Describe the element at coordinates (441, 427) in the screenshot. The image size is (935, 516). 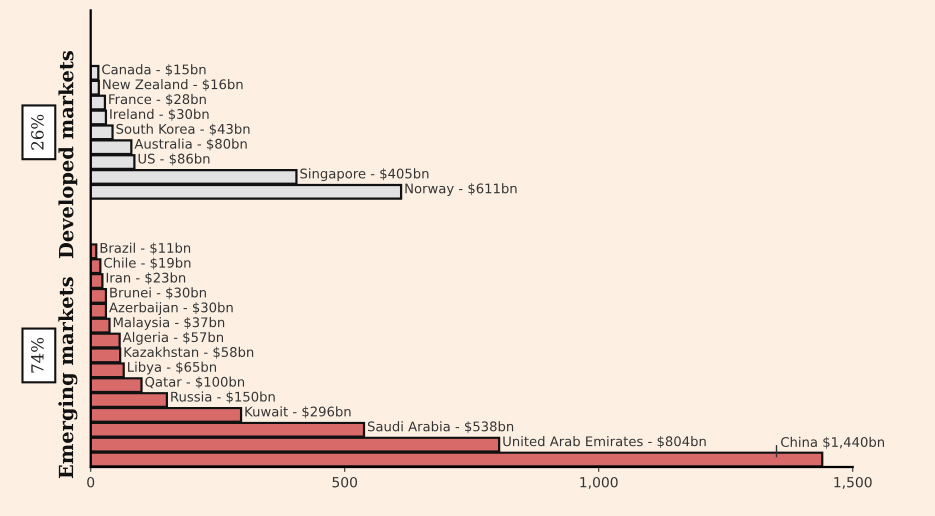
I see `y-tick-label: Saudi Arabia - $538bn` at that location.